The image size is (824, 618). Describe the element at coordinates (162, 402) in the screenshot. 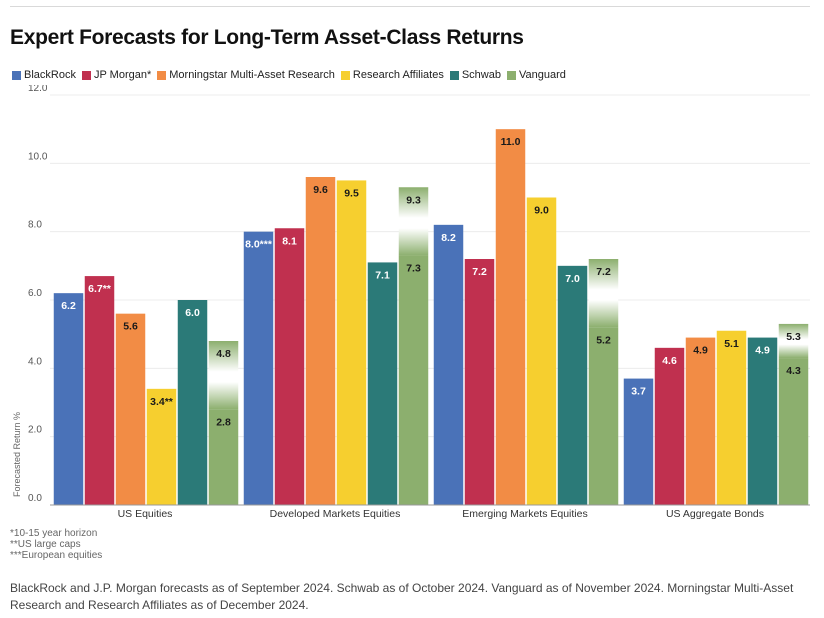

I see `data-label: 3.4**` at that location.